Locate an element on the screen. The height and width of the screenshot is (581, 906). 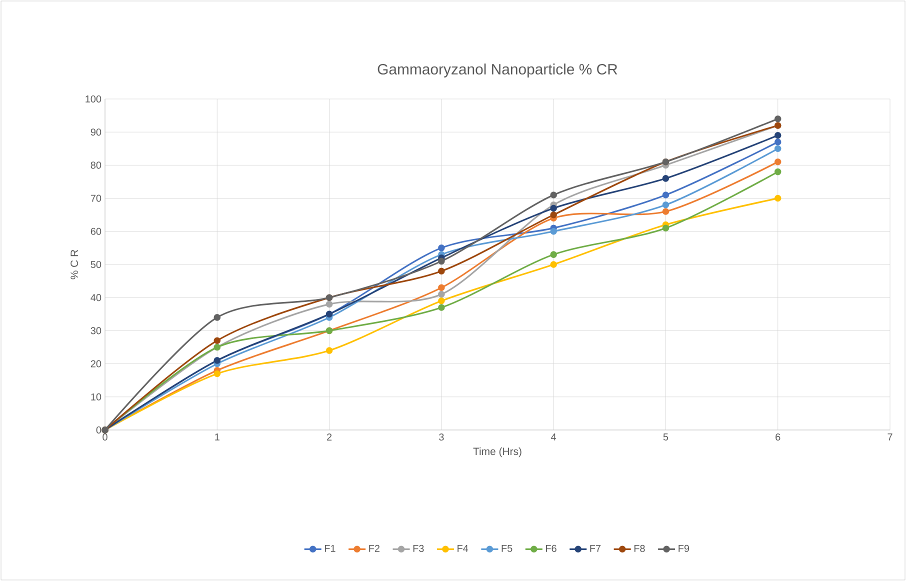
legend-label: F4 is located at coordinates (463, 548).